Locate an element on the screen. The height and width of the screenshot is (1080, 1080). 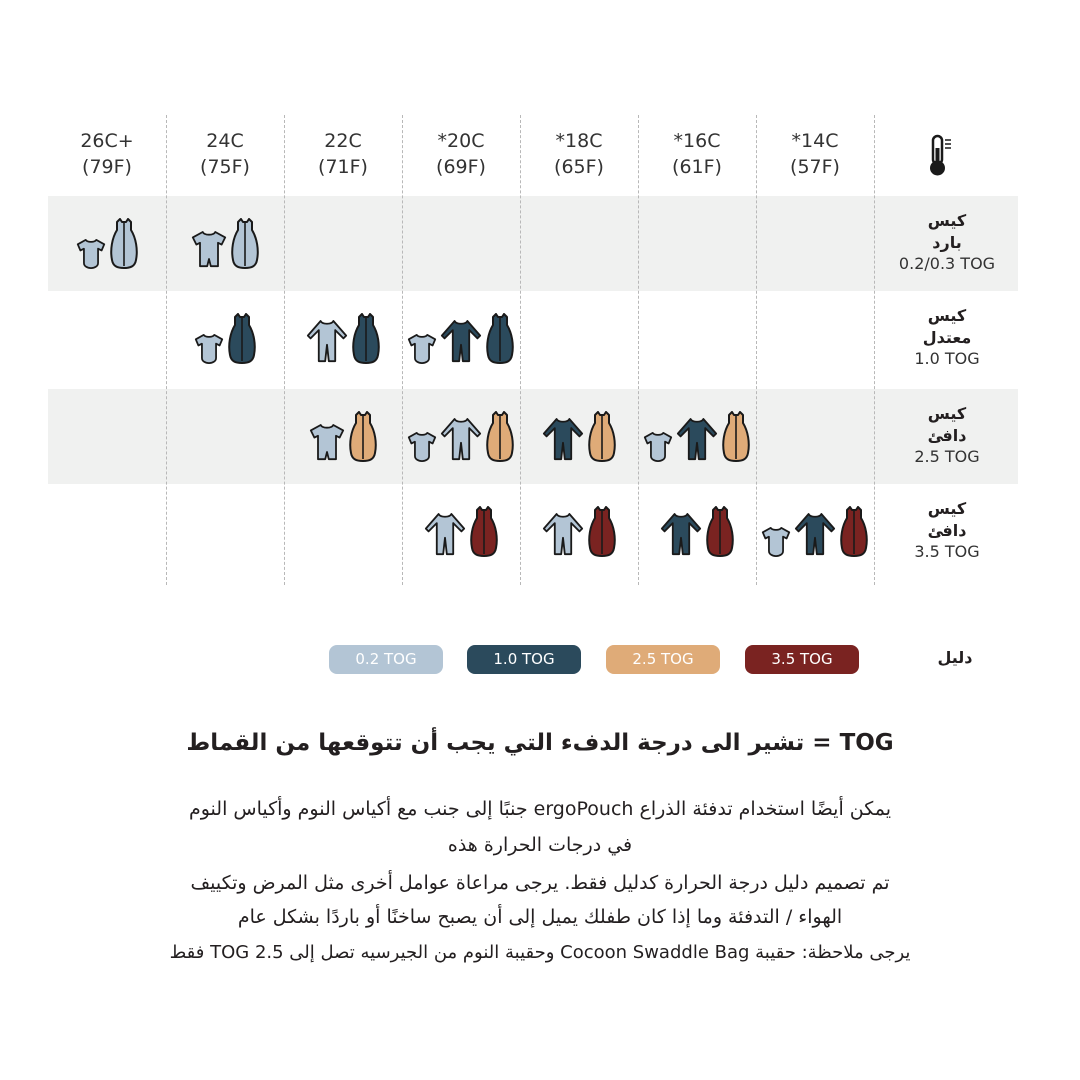
temp-fahrenheit: (75F) is located at coordinates (225, 167).